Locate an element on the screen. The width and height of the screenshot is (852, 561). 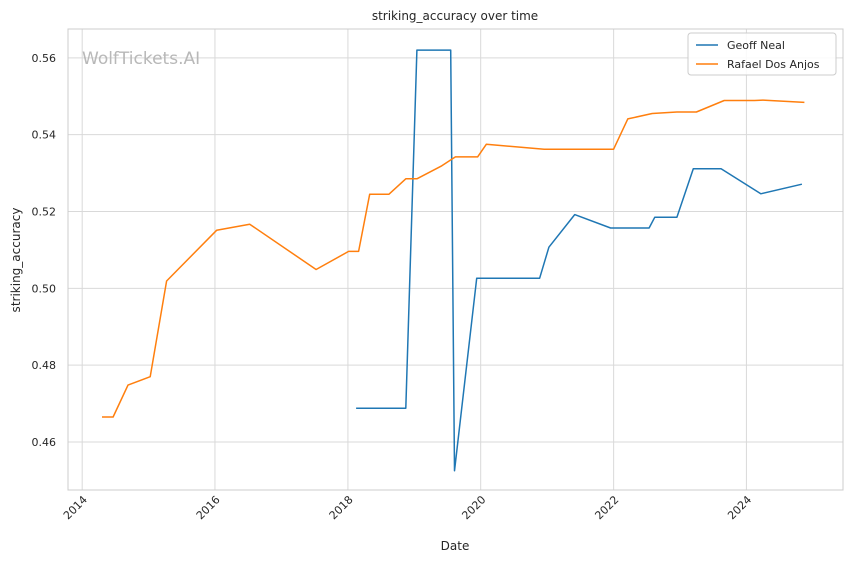
legend-box is located at coordinates (762, 54).